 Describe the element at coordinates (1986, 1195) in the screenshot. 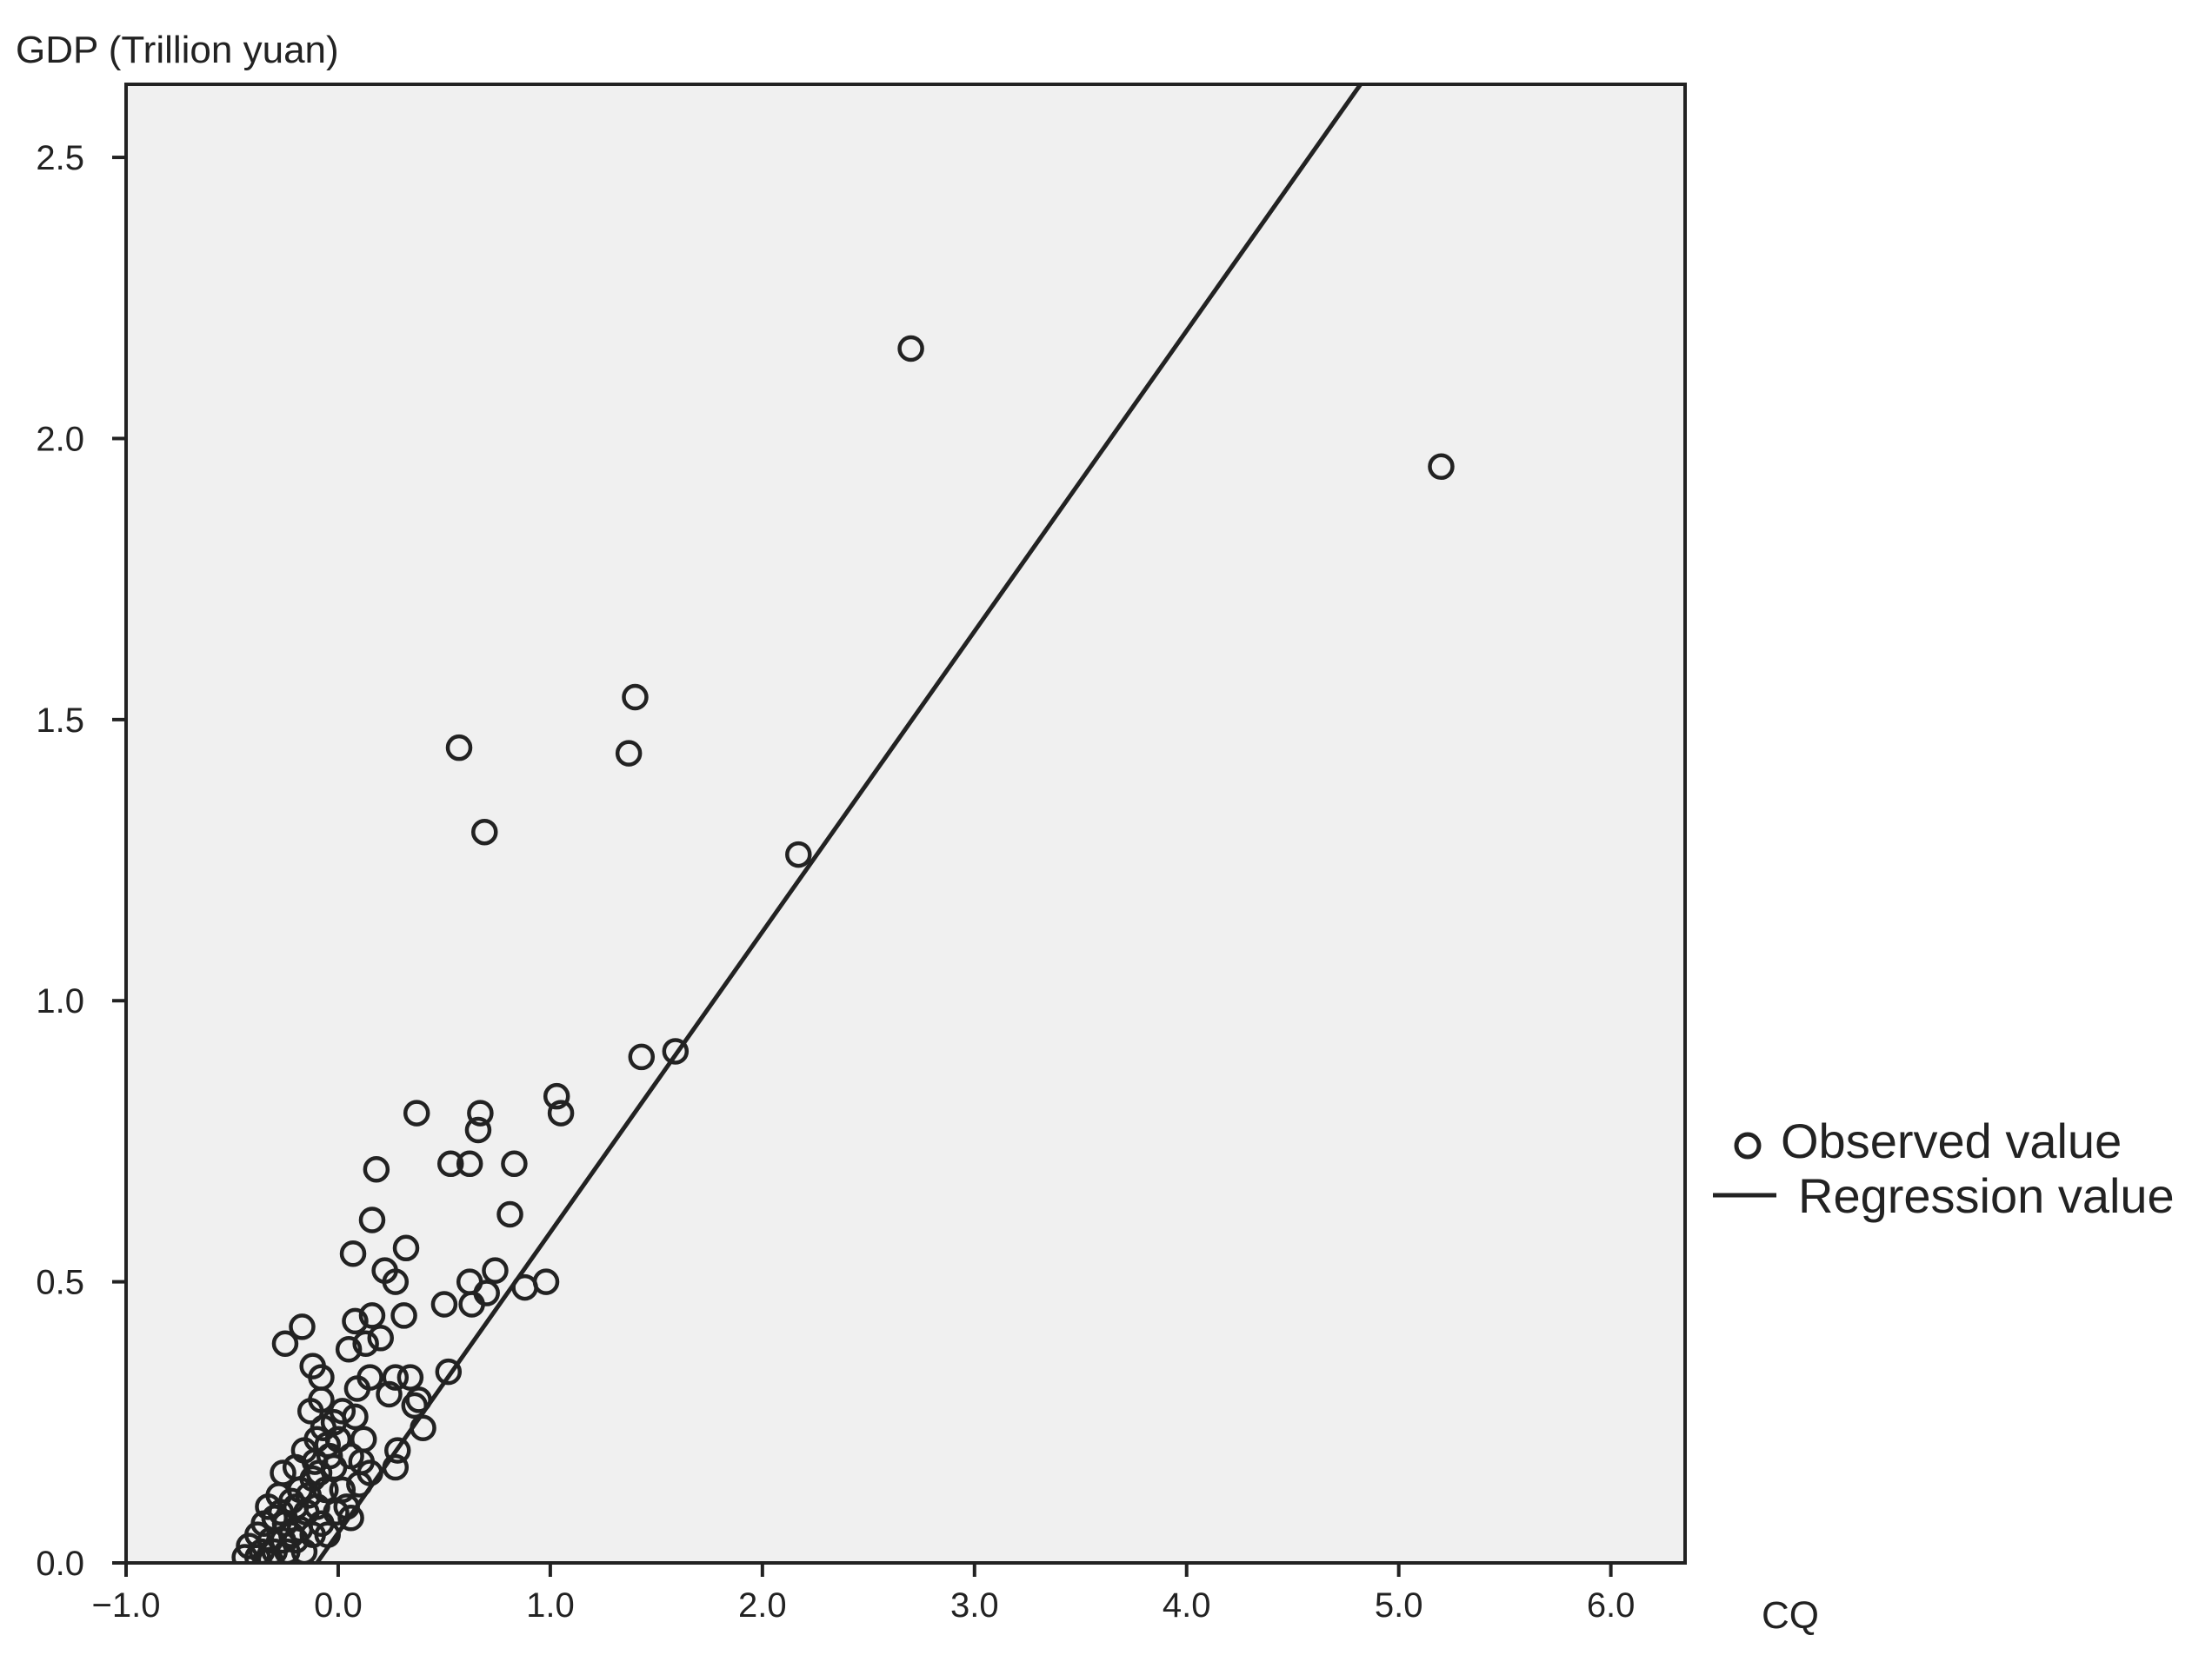

I see `legend-regression-label: Regression value` at that location.